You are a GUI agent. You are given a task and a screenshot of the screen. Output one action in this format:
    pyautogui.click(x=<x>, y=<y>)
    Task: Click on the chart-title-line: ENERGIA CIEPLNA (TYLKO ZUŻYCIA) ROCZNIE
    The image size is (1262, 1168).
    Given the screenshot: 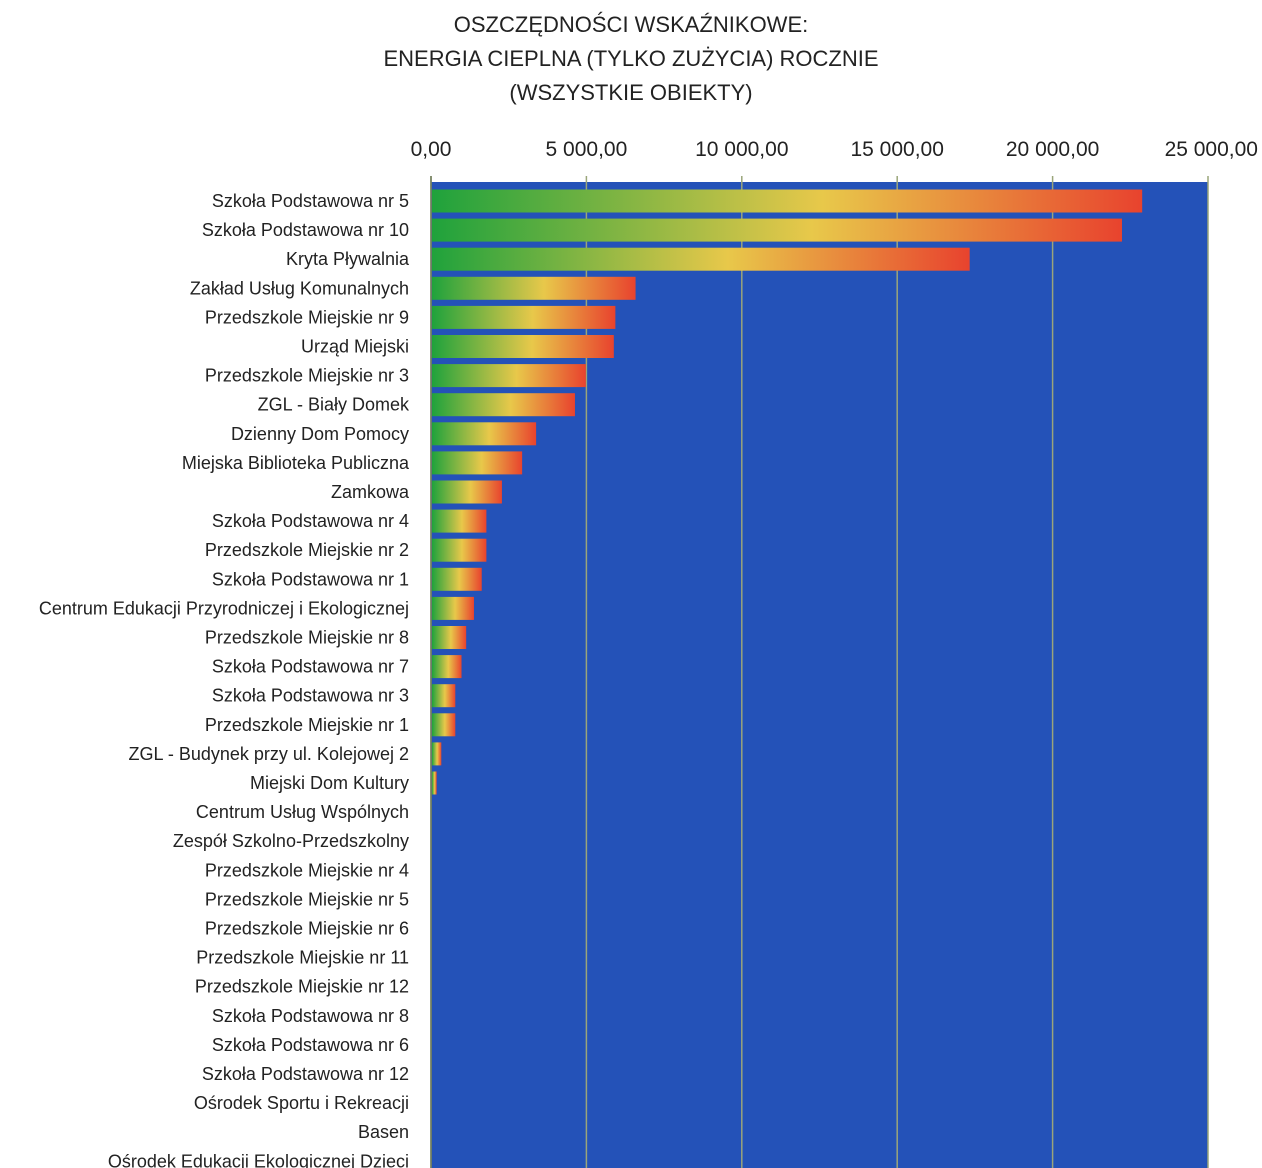 What is the action you would take?
    pyautogui.click(x=630, y=58)
    